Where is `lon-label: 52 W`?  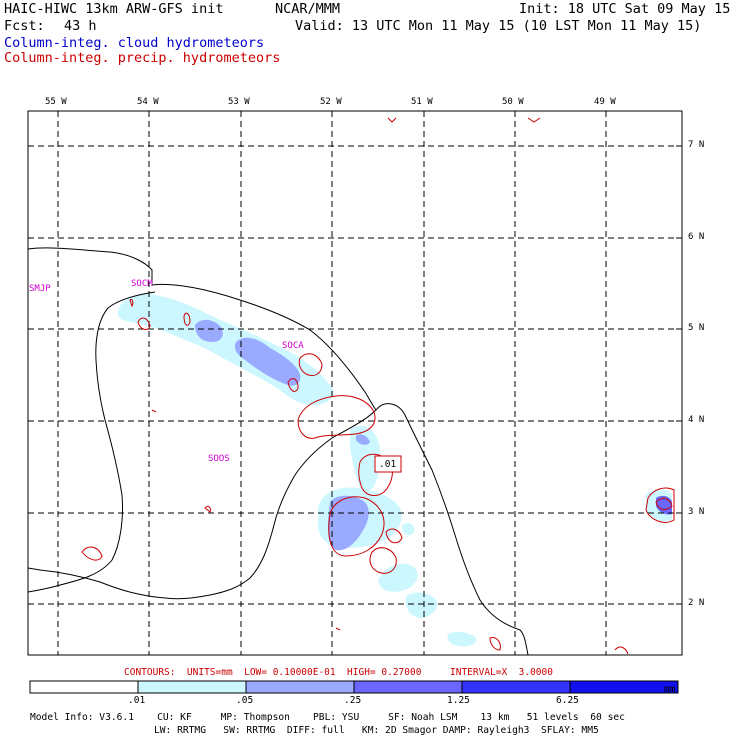
lon-label: 52 W is located at coordinates (331, 102).